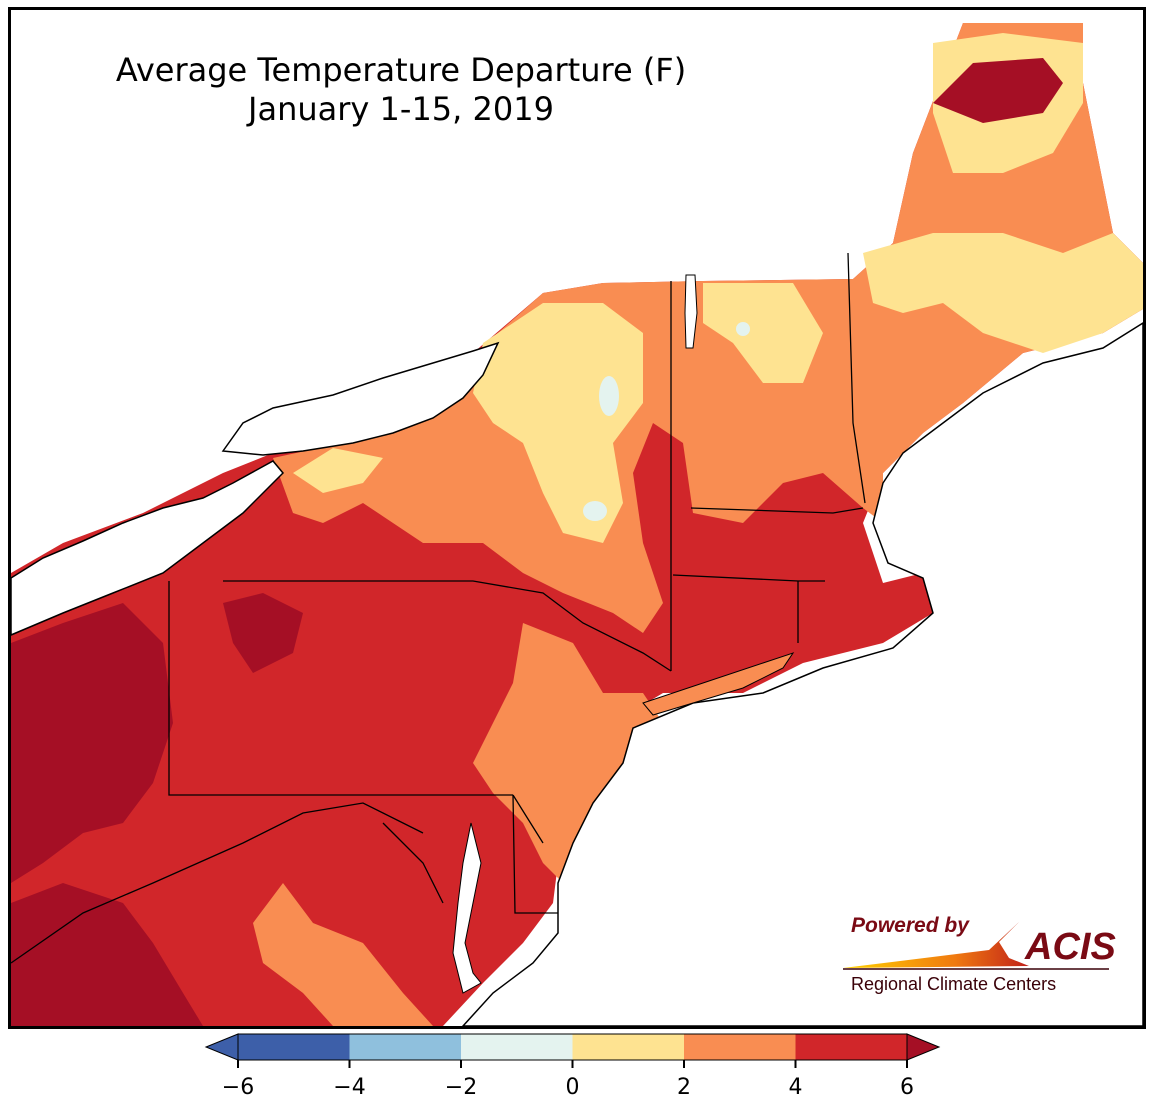 The width and height of the screenshot is (1153, 1112). Describe the element at coordinates (349, 1087) in the screenshot. I see `colorbar-tick-label: −4` at that location.